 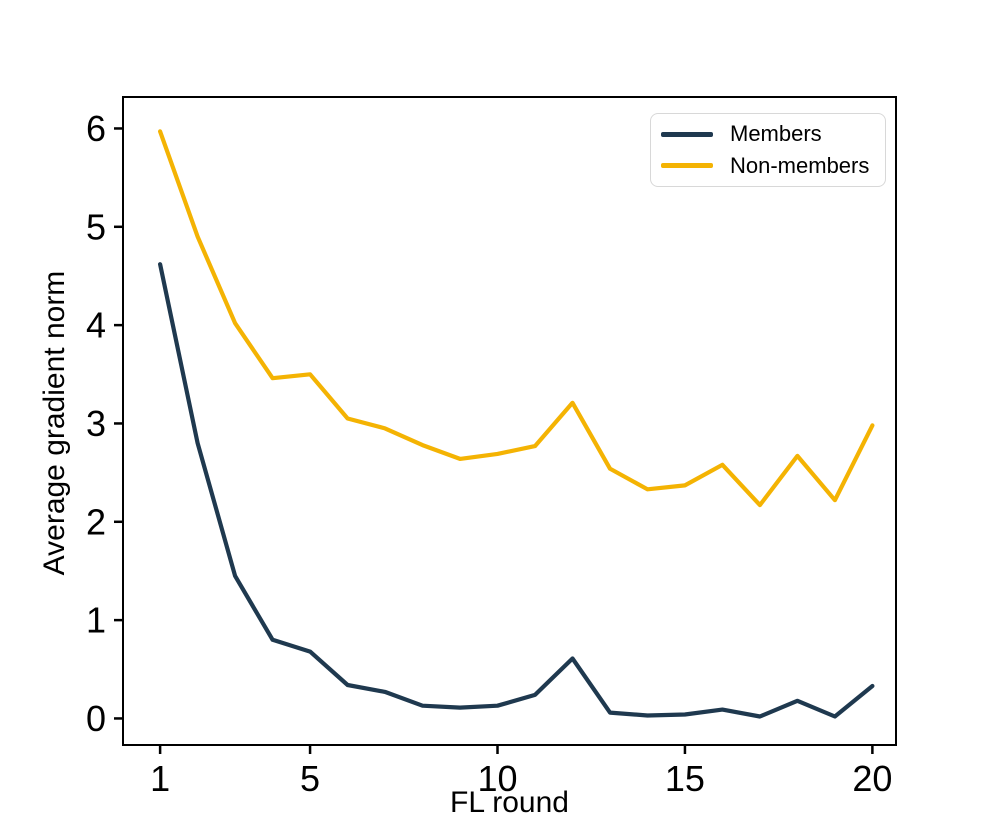 What do you see at coordinates (800, 165) in the screenshot?
I see `legend-label-non-members: Non-members` at bounding box center [800, 165].